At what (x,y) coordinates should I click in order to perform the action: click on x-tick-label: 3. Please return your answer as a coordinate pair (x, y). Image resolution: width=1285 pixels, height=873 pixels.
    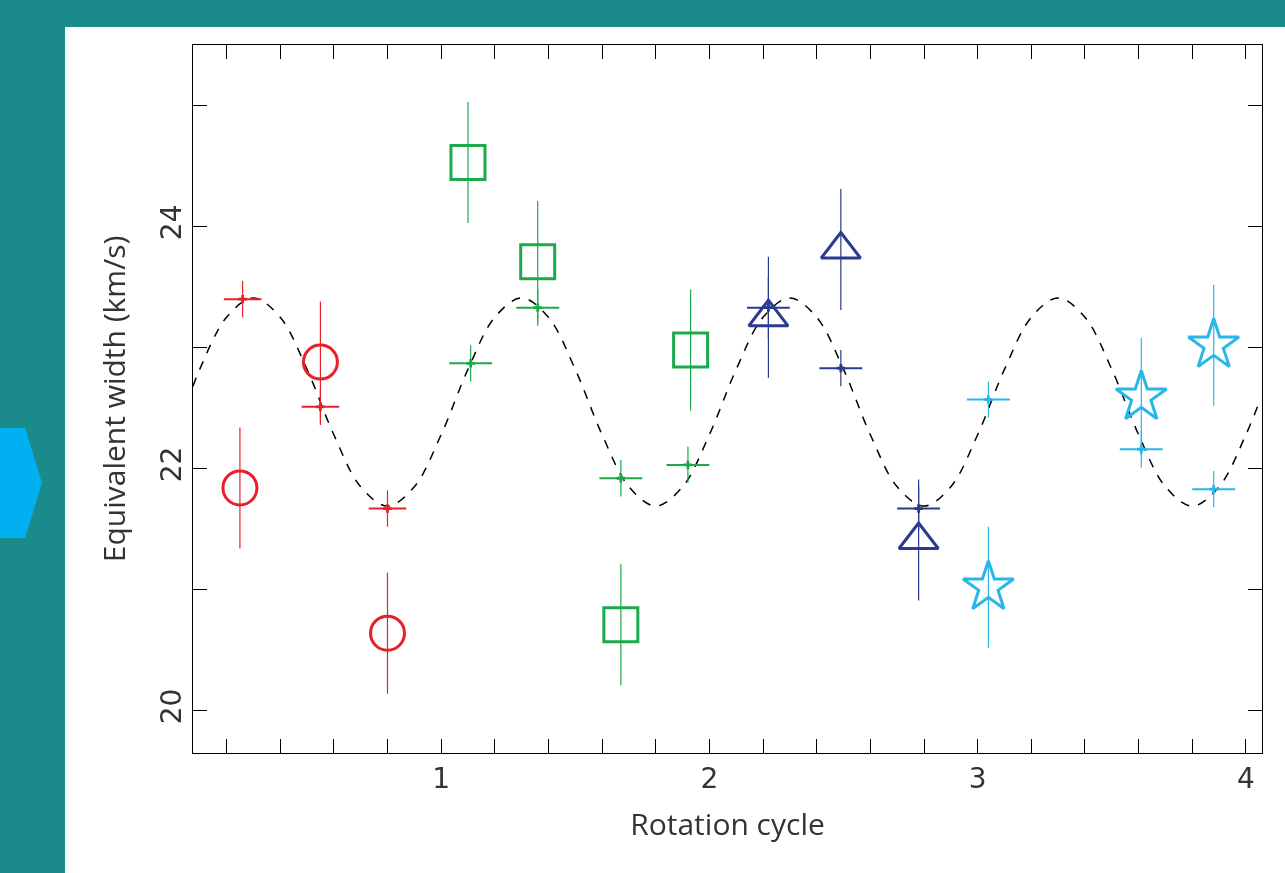
    Looking at the image, I should click on (977, 778).